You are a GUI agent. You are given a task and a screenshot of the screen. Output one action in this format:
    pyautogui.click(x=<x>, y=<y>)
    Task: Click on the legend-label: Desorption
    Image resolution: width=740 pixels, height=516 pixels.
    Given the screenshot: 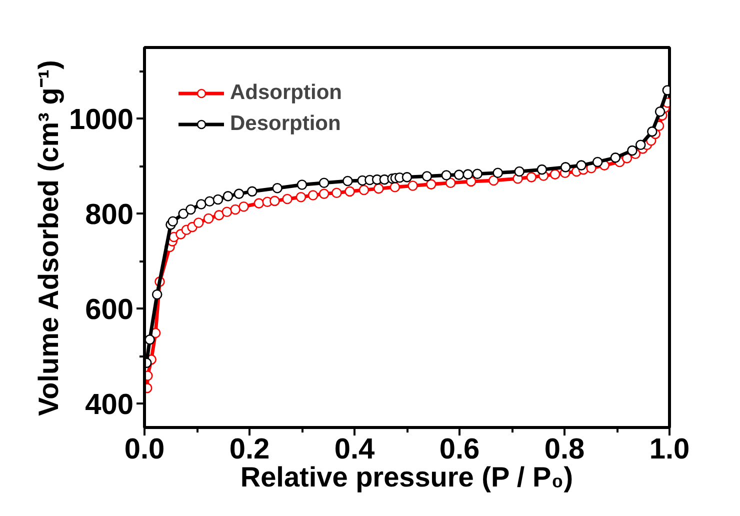 What is the action you would take?
    pyautogui.click(x=285, y=124)
    